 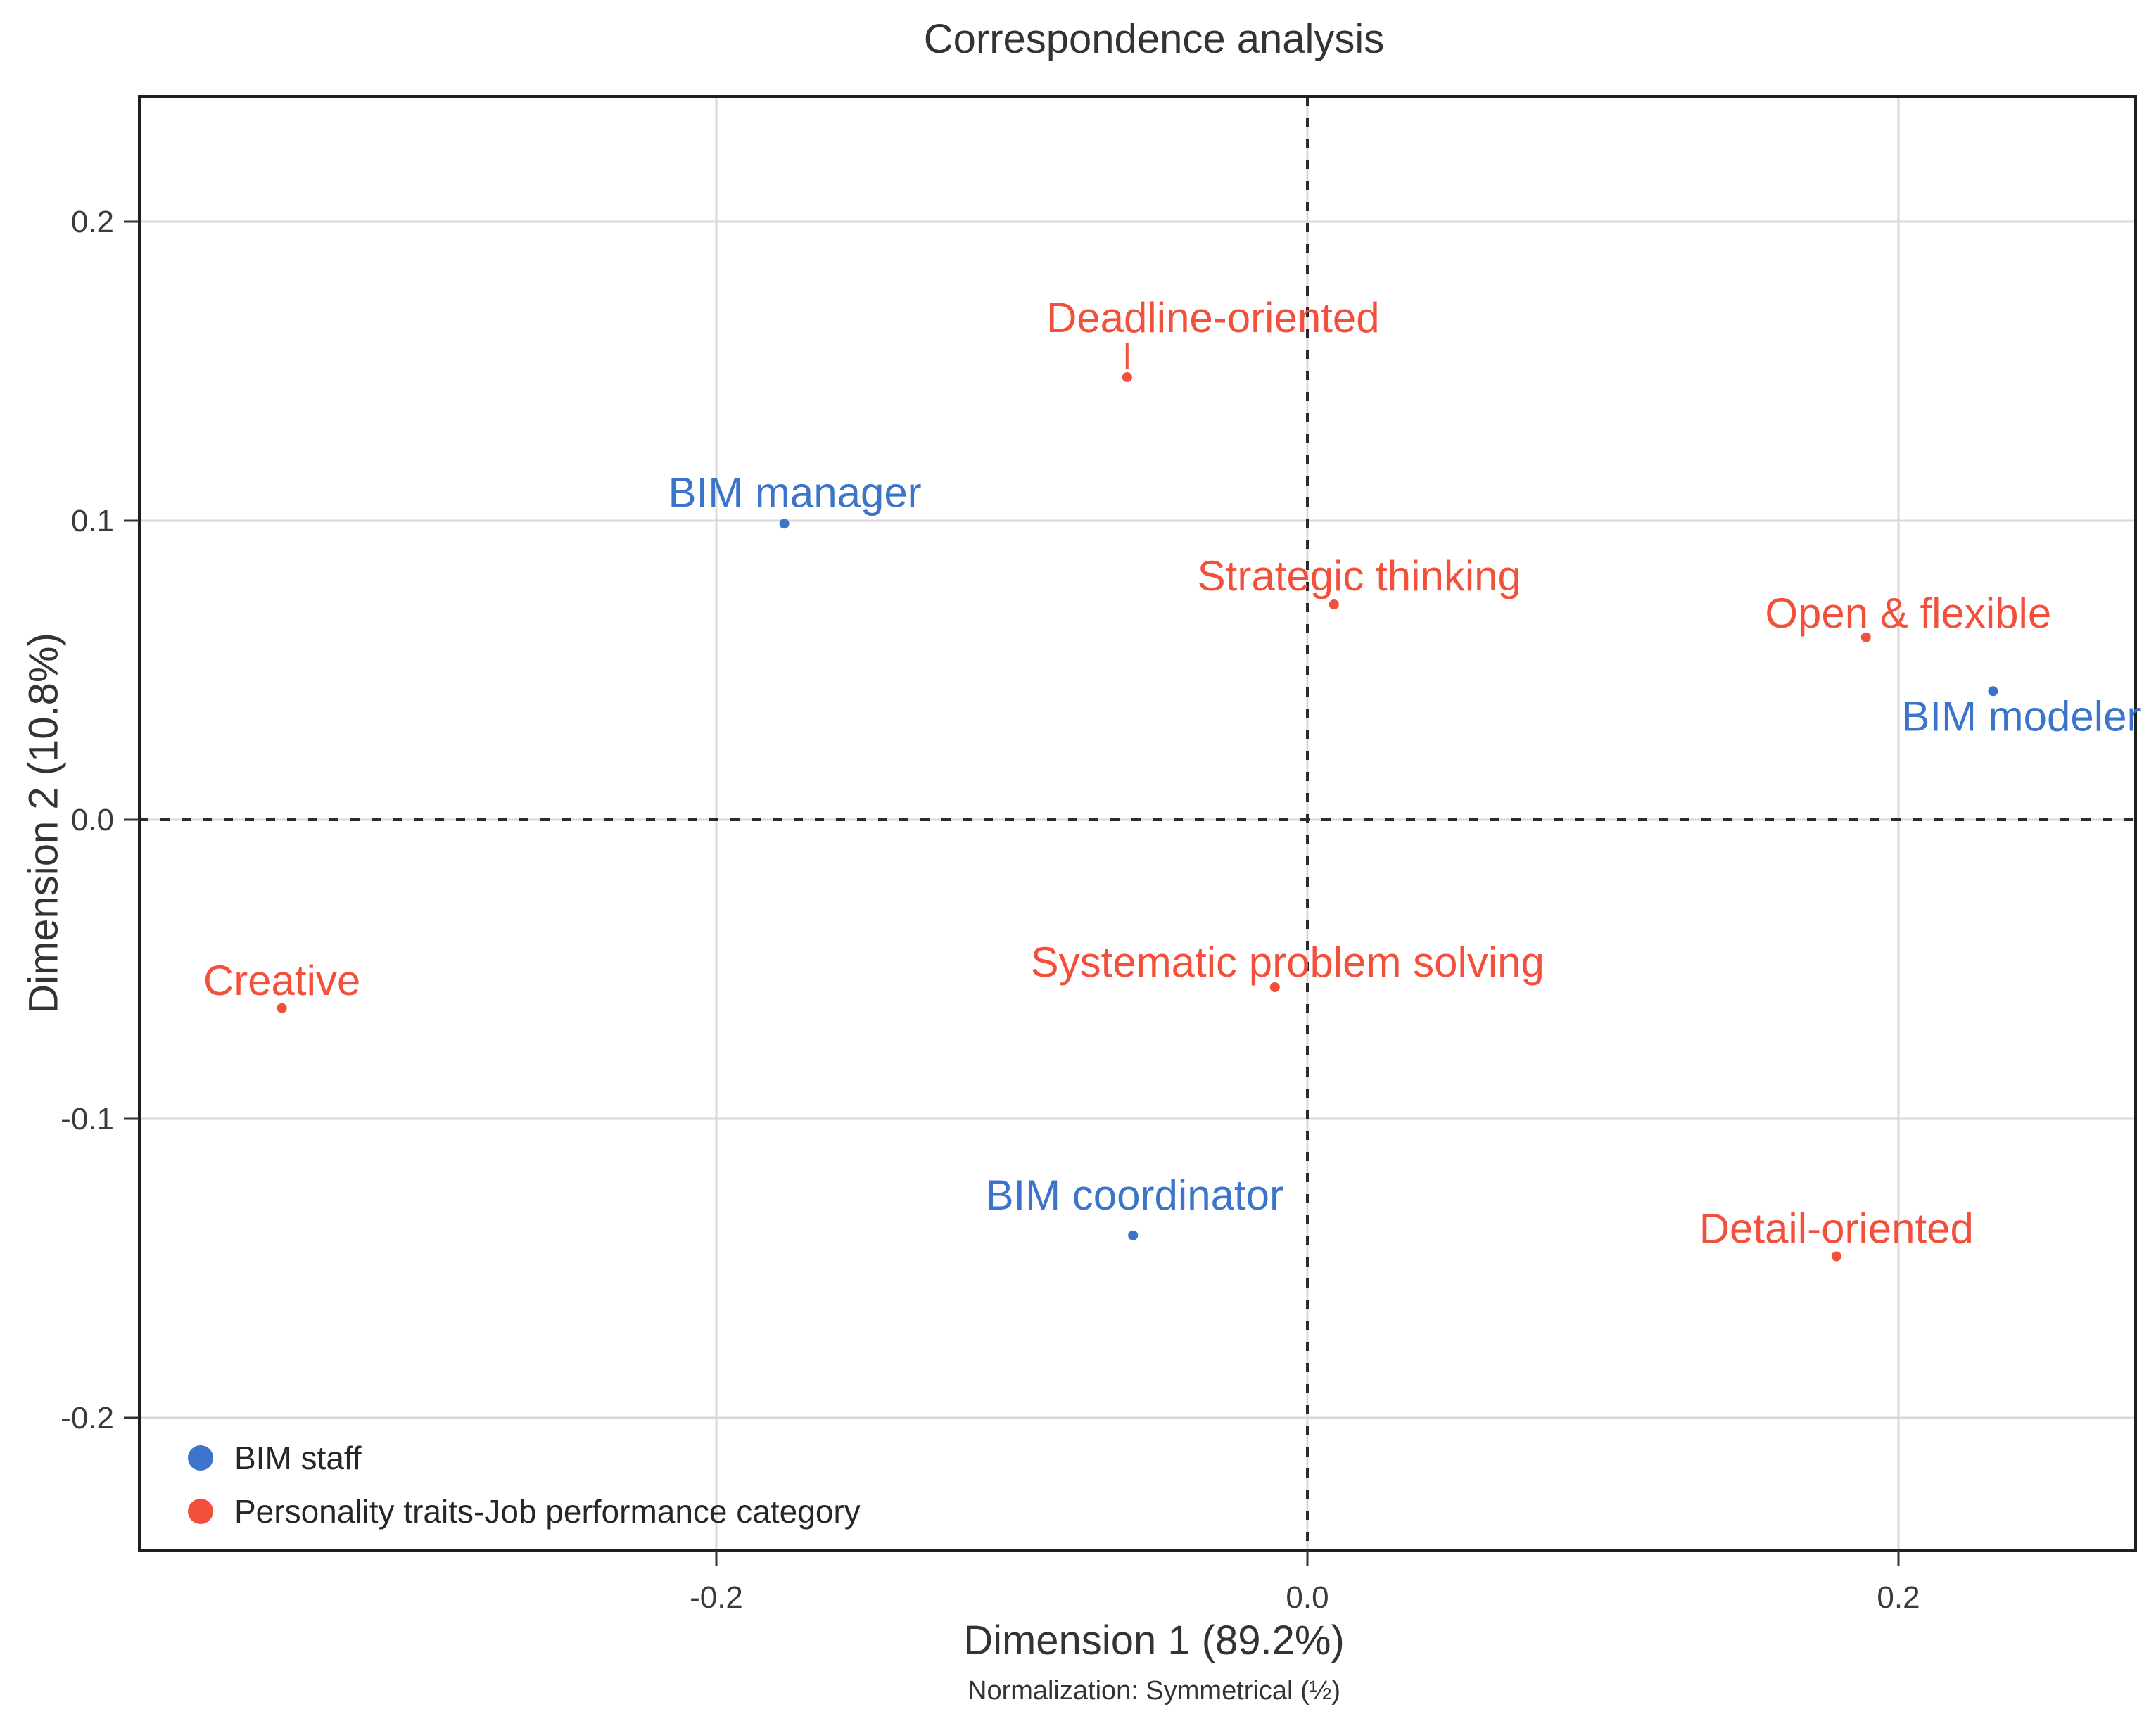 I want to click on legend-label: BIM staff, so click(x=298, y=1458).